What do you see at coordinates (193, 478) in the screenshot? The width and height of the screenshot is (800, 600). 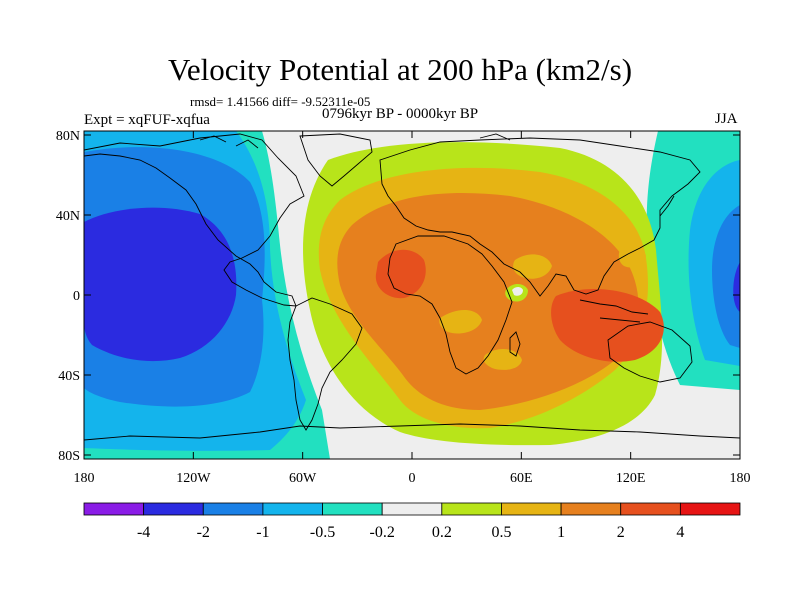 I see `lon-tick-label: 120W` at bounding box center [193, 478].